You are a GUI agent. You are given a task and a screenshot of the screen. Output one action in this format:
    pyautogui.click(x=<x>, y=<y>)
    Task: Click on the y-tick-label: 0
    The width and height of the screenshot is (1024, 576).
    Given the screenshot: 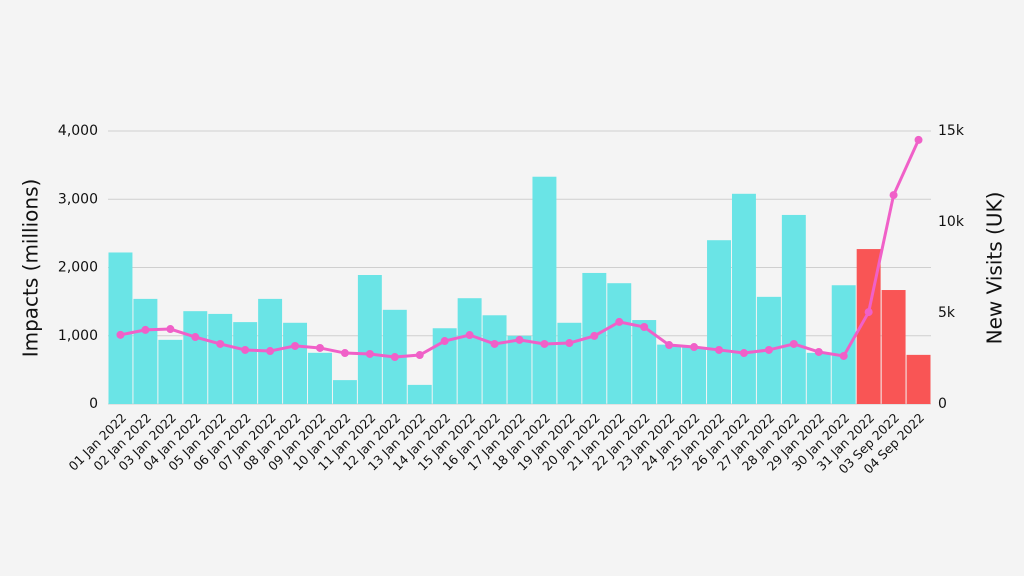 What is the action you would take?
    pyautogui.click(x=93, y=404)
    